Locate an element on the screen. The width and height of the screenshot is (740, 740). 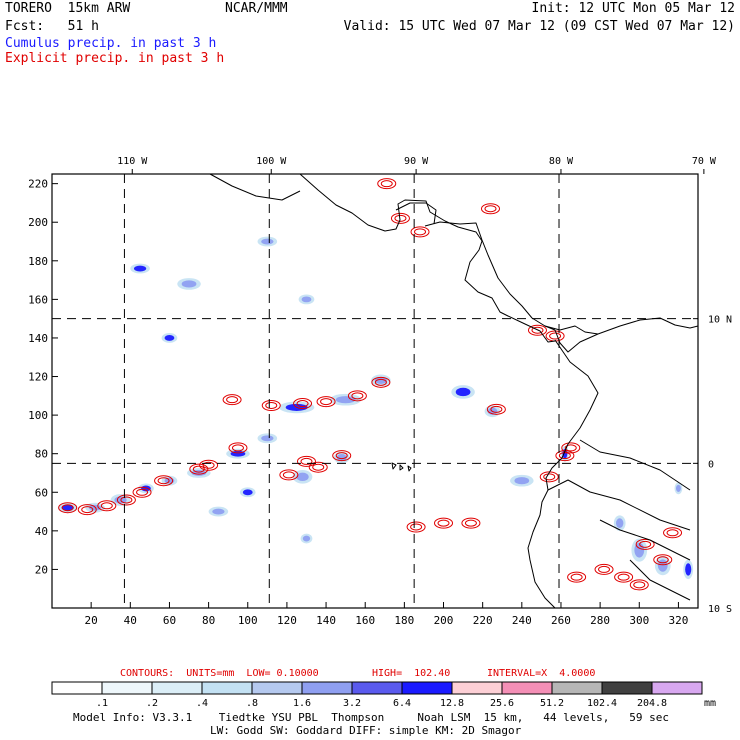
organization: NCAR/MMM is located at coordinates (256, 8).